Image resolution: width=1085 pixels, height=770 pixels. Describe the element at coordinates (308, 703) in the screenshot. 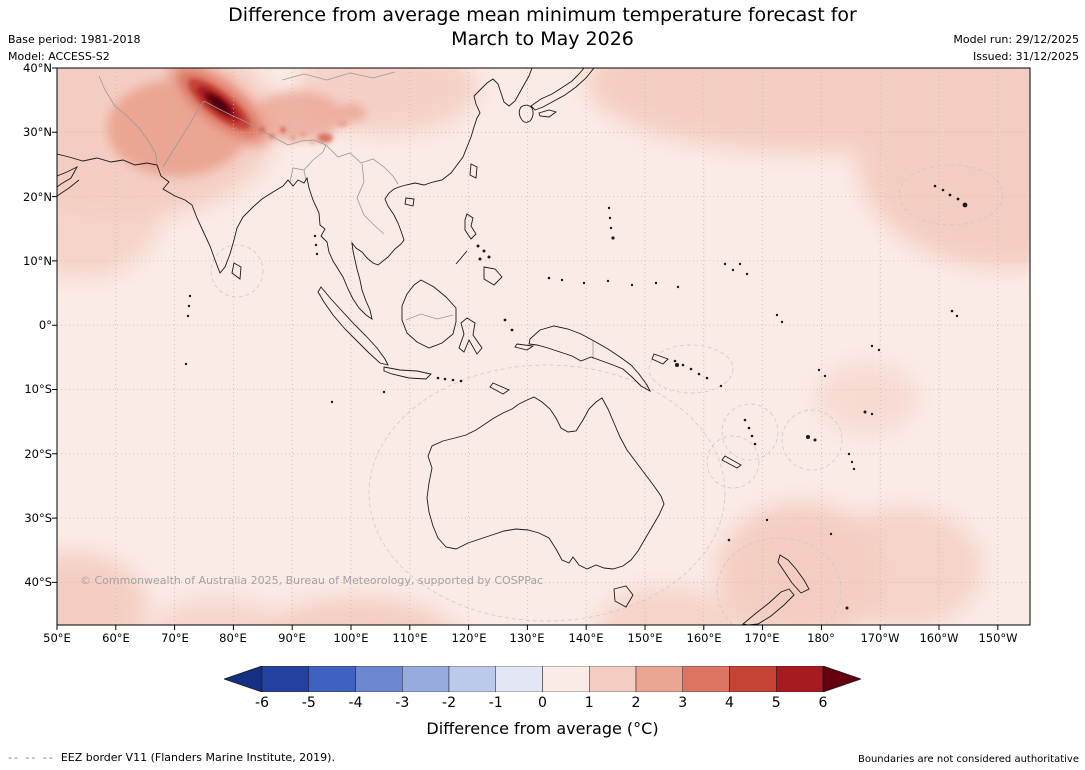

I see `colorbar-tick-label: -5` at that location.